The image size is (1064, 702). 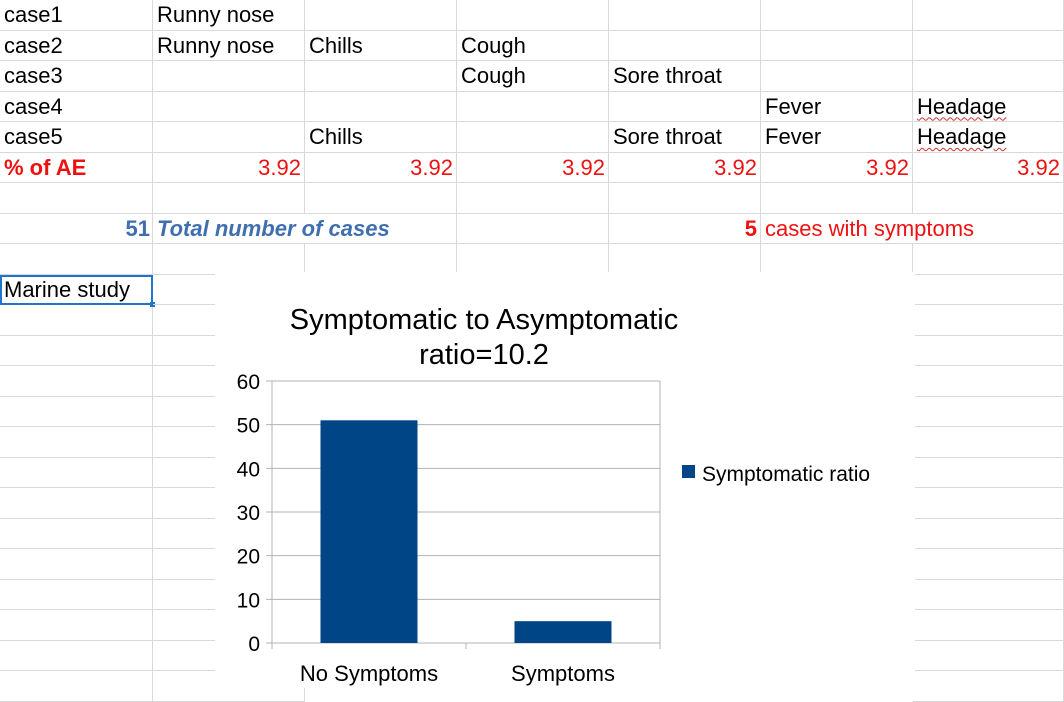 I want to click on total-cases-label: Total number of cases, so click(x=305, y=228).